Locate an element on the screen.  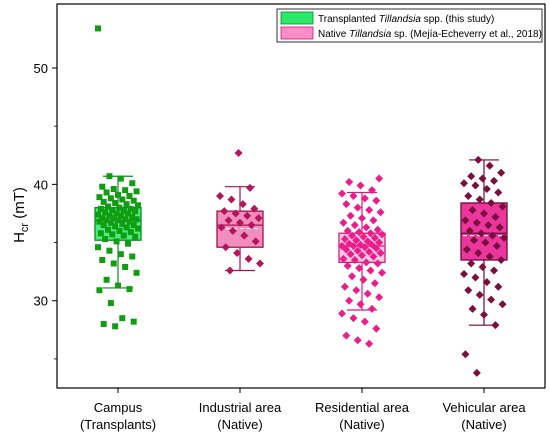
ytick-label-30: 30 is located at coordinates (41, 301).